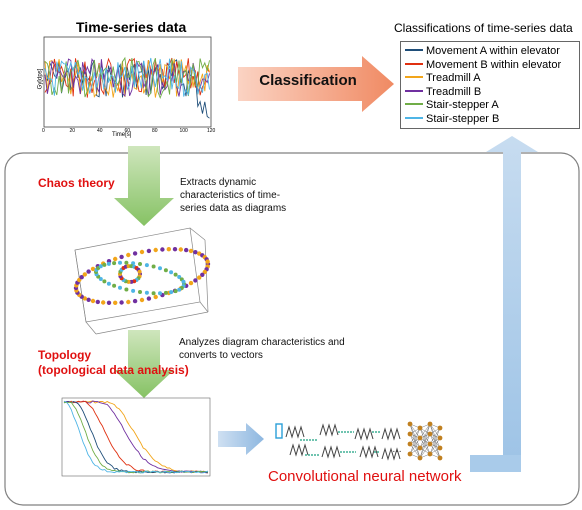 Image resolution: width=582 pixels, height=510 pixels. What do you see at coordinates (142, 281) in the screenshot?
I see `attractor-diagram` at bounding box center [142, 281].